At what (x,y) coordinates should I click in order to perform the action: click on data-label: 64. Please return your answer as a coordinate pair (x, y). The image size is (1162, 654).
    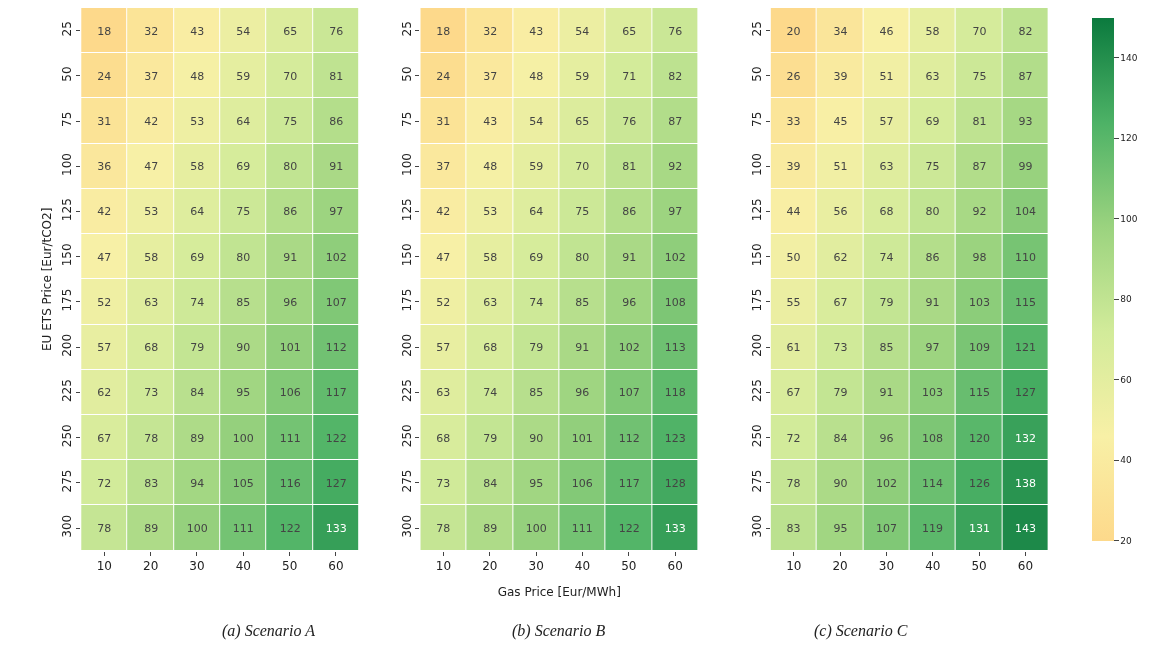
    Looking at the image, I should click on (243, 121).